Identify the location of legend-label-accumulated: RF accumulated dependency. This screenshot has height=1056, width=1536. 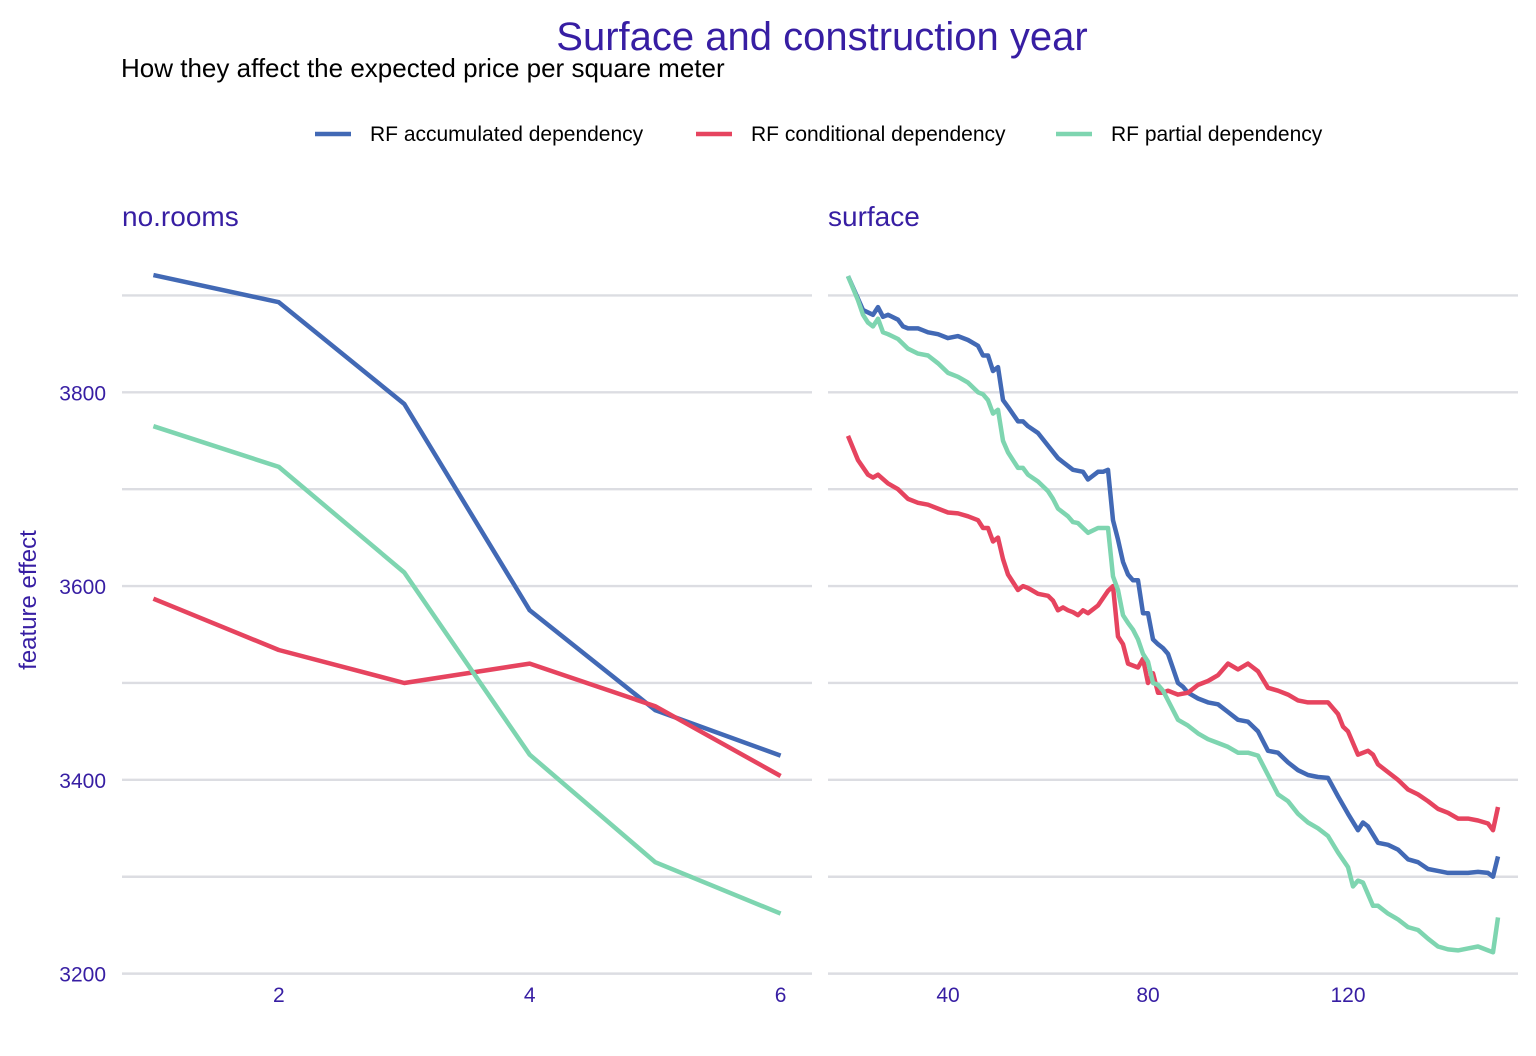
(507, 134).